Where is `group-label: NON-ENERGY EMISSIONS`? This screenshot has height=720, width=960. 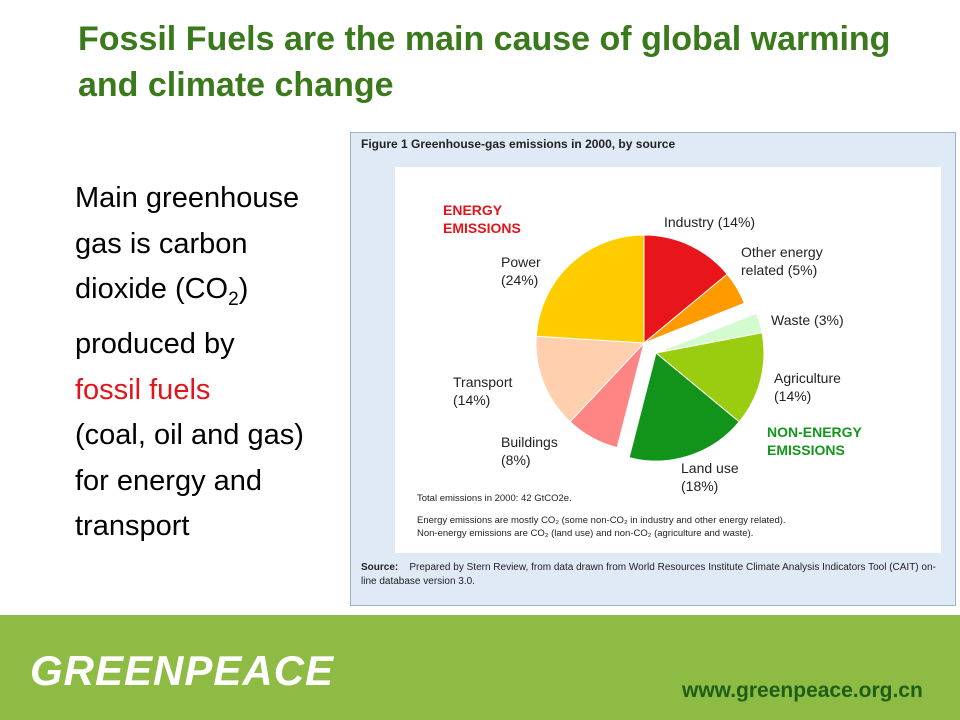 group-label: NON-ENERGY EMISSIONS is located at coordinates (814, 441).